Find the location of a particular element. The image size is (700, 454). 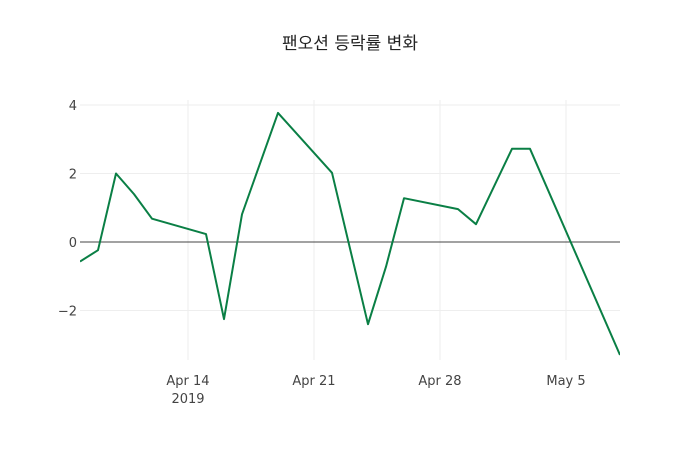

x-tick-label: Apr 28 is located at coordinates (439, 381).